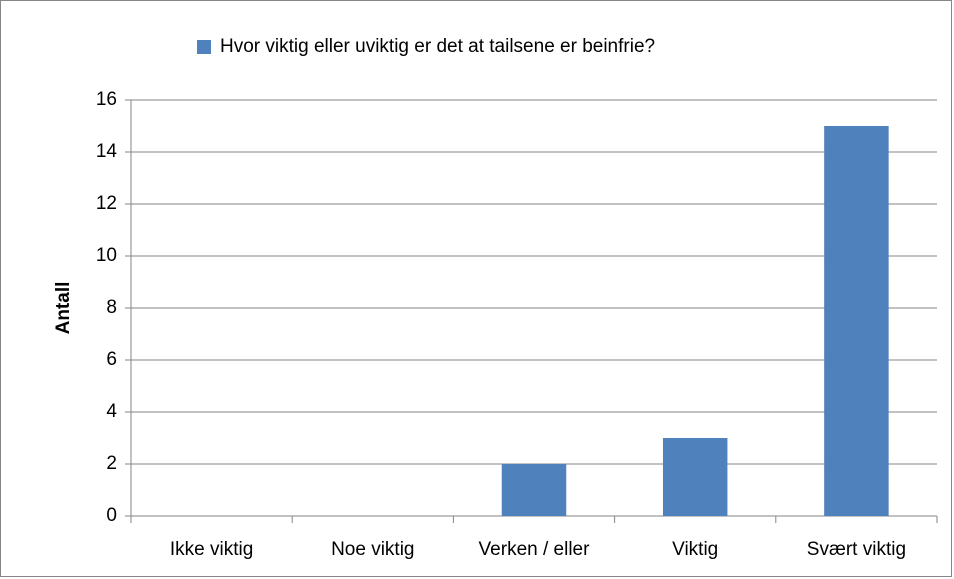  Describe the element at coordinates (372, 549) in the screenshot. I see `x-tick-label: Noe viktig` at that location.